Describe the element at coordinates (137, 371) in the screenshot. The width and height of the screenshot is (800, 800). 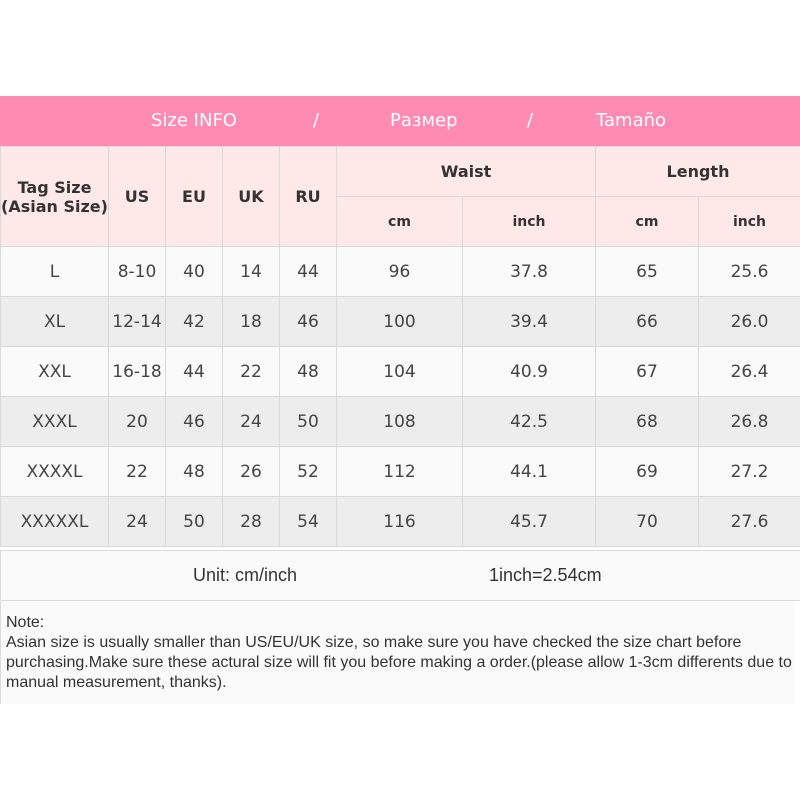
I see `cell-us: 16-18` at that location.